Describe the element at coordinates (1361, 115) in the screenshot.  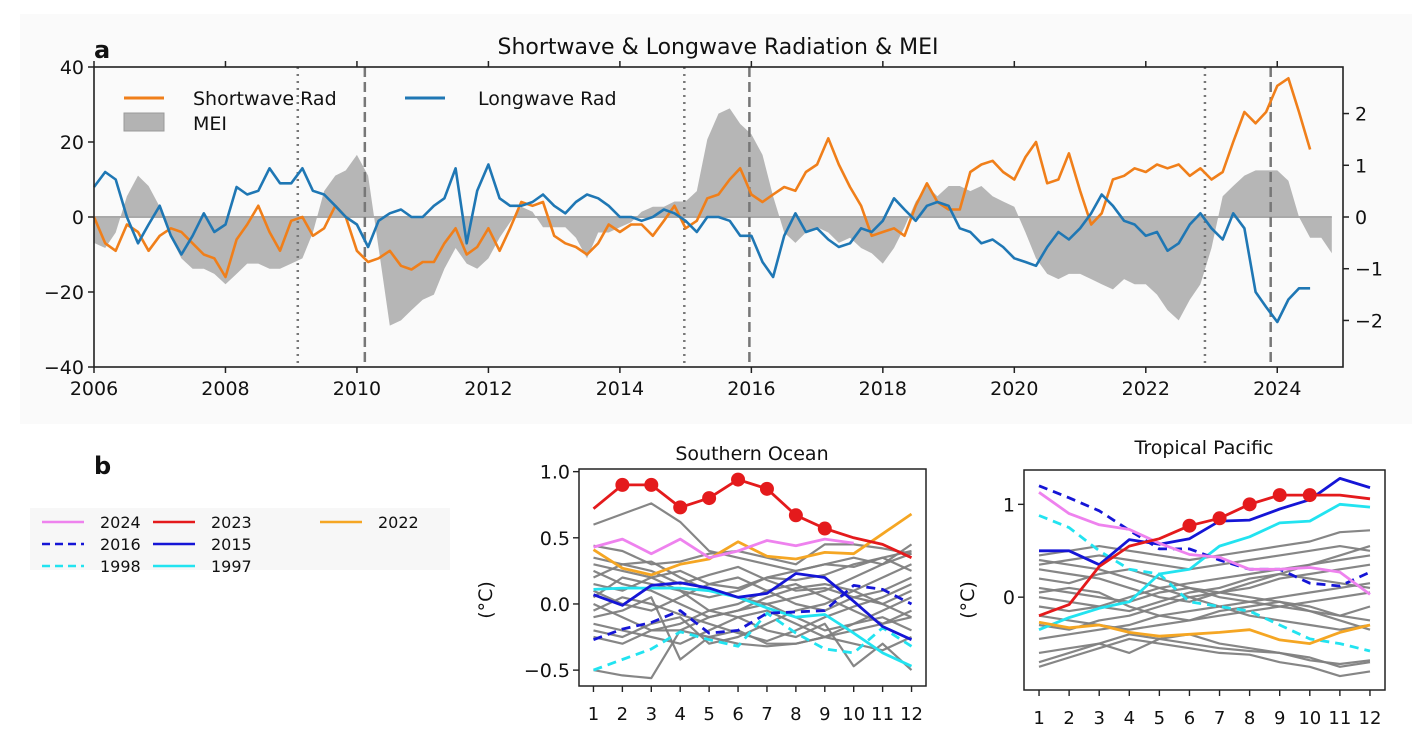
I see `y2-tick-label: 2` at that location.